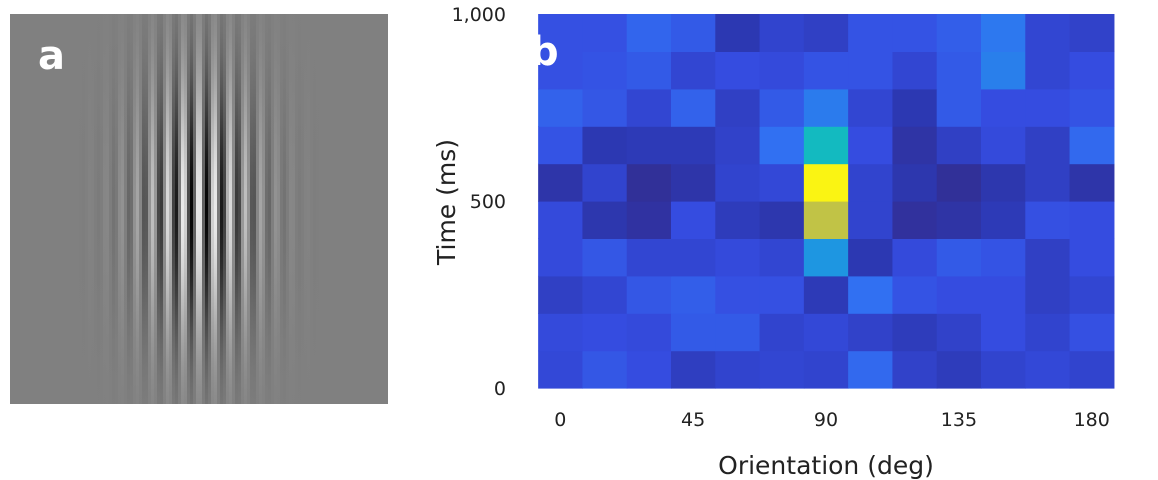  What do you see at coordinates (826, 420) in the screenshot?
I see `x-tick-label: 90` at bounding box center [826, 420].